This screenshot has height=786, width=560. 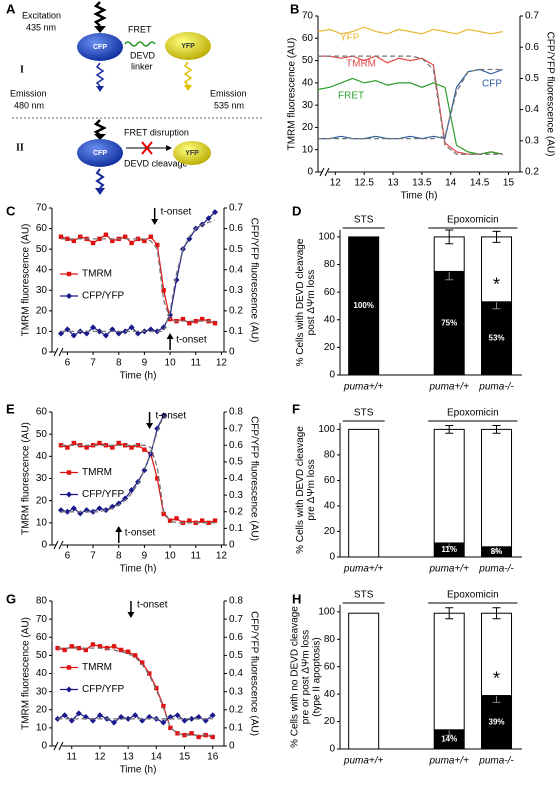 I want to click on series-label: CFP, so click(x=492, y=84).